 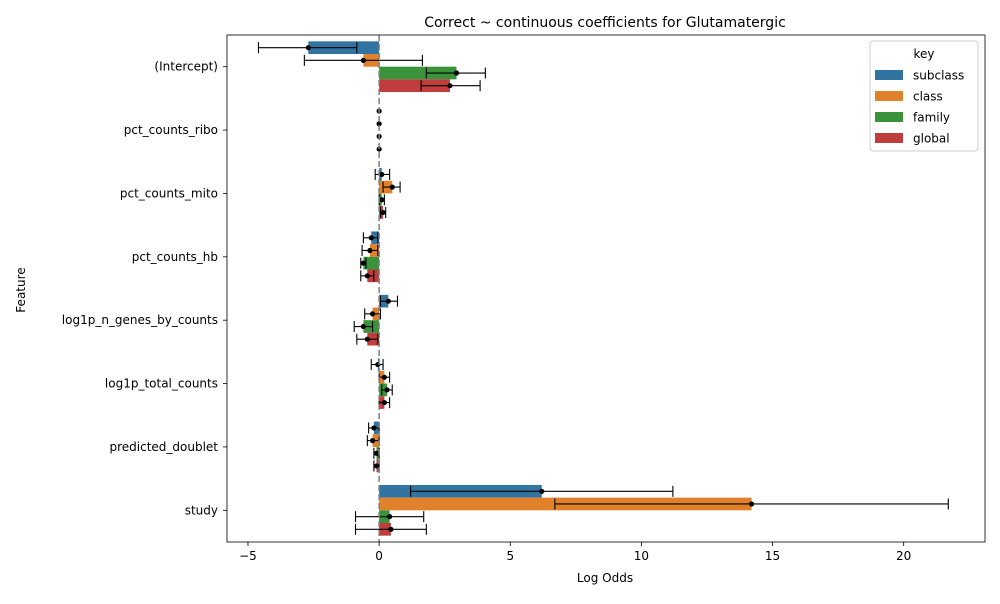 I want to click on x-tick-label: 20, so click(x=903, y=556).